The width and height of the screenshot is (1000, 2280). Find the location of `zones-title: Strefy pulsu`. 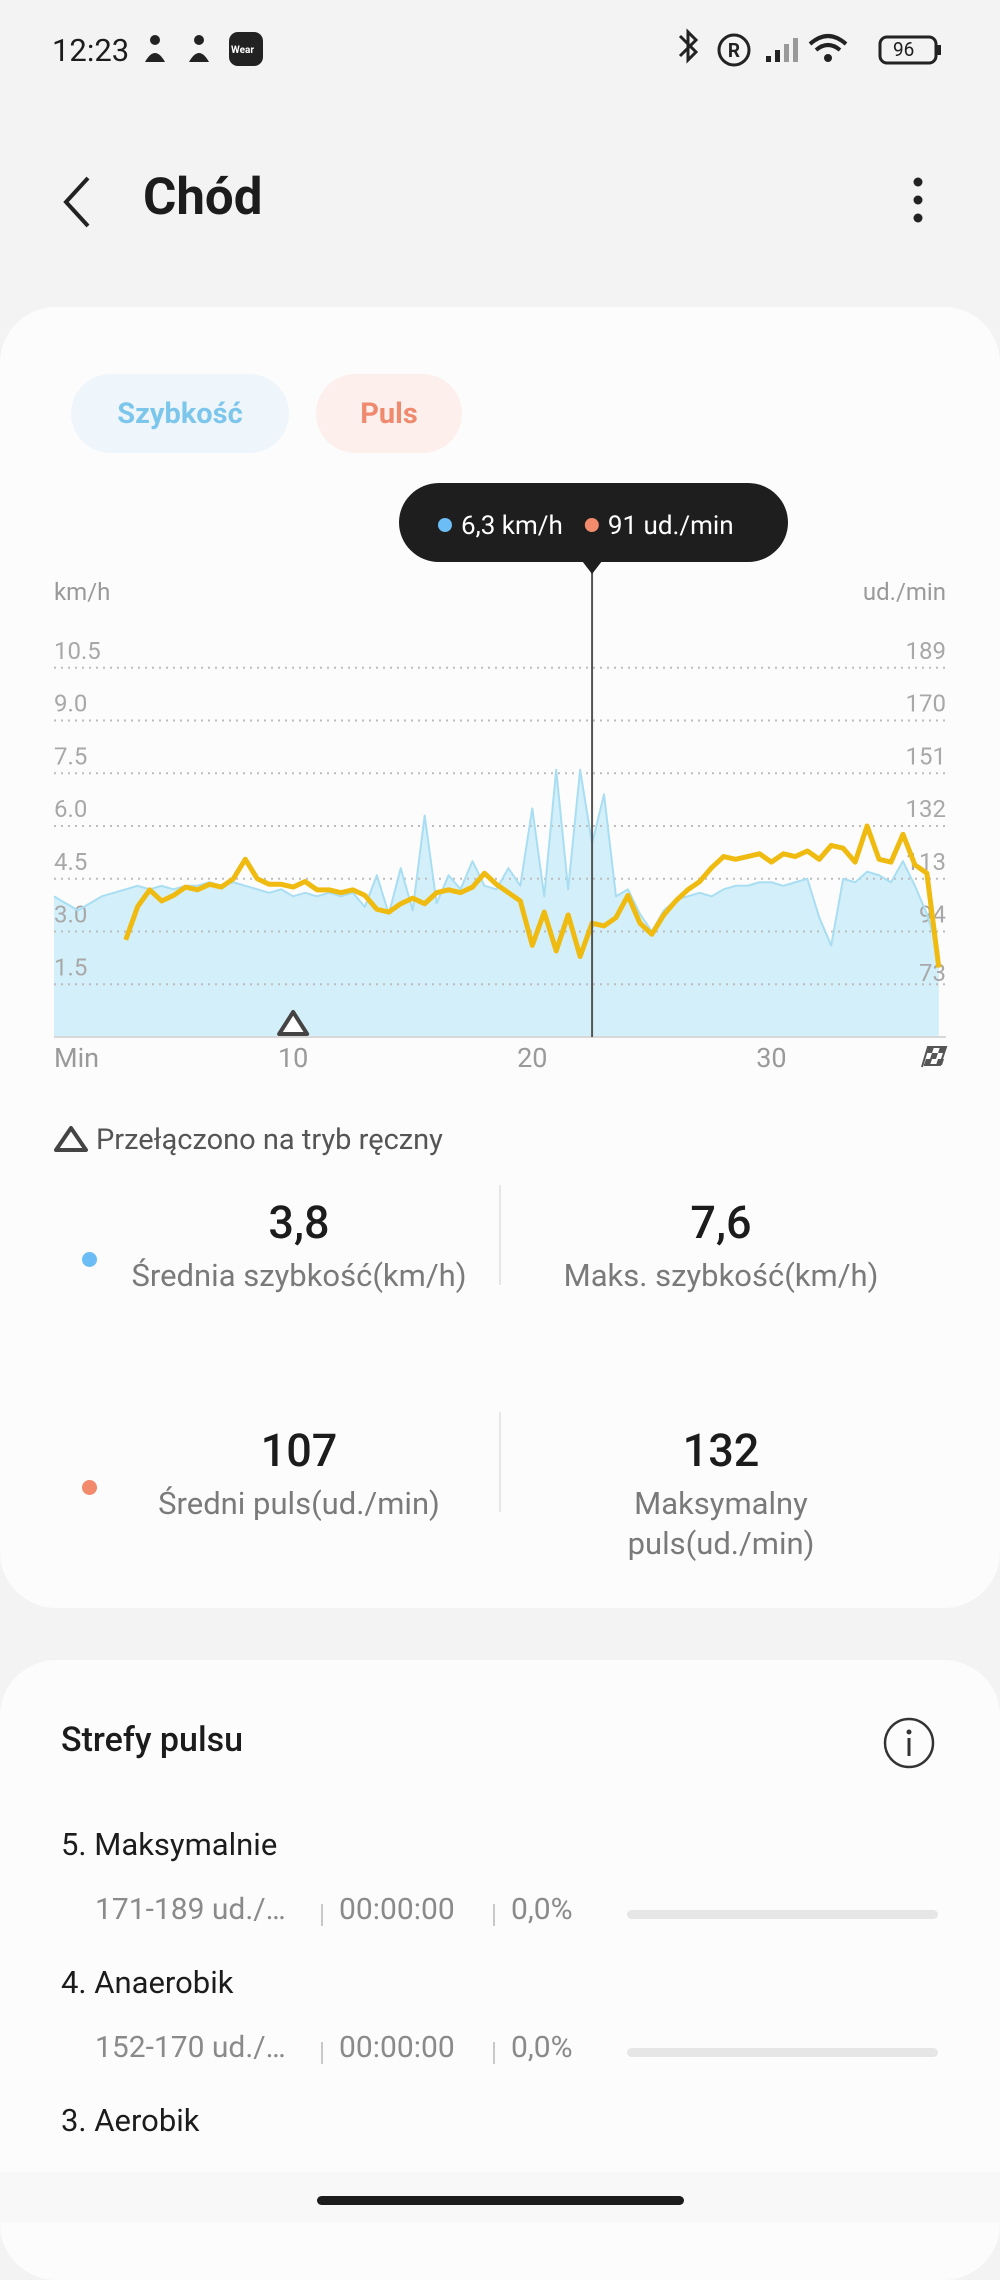

zones-title: Strefy pulsu is located at coordinates (152, 1740).